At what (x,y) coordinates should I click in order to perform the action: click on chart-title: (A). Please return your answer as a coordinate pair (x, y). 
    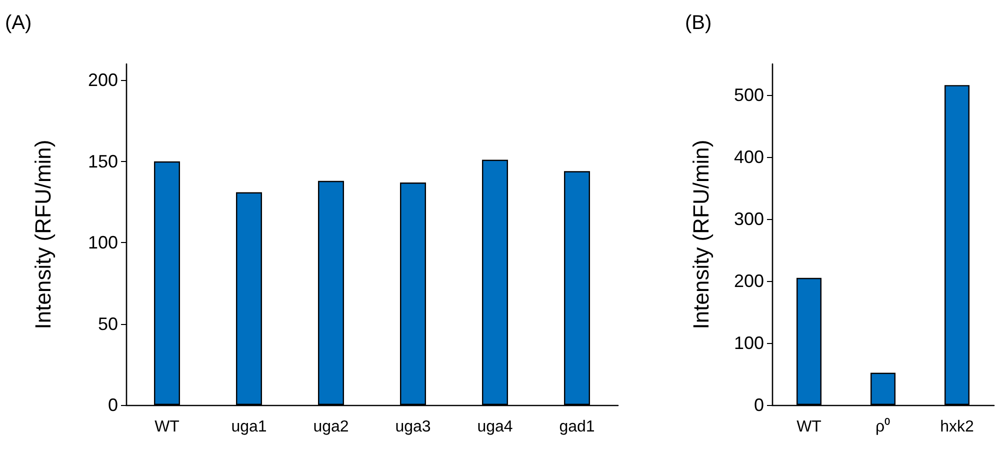
    Looking at the image, I should click on (18, 23).